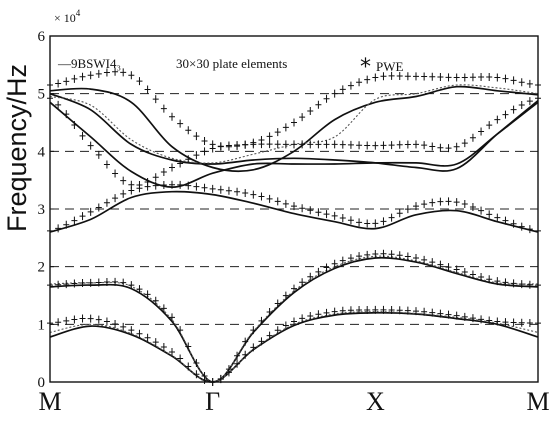 The width and height of the screenshot is (550, 421). Describe the element at coordinates (212, 401) in the screenshot. I see `x-tick-label: Γ` at that location.